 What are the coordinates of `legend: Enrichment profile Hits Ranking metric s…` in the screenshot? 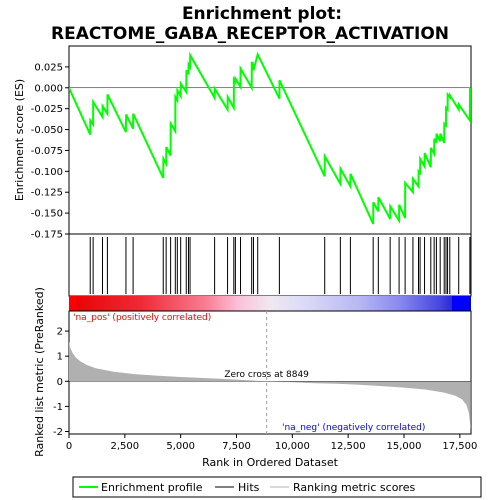 It's located at (277, 487).